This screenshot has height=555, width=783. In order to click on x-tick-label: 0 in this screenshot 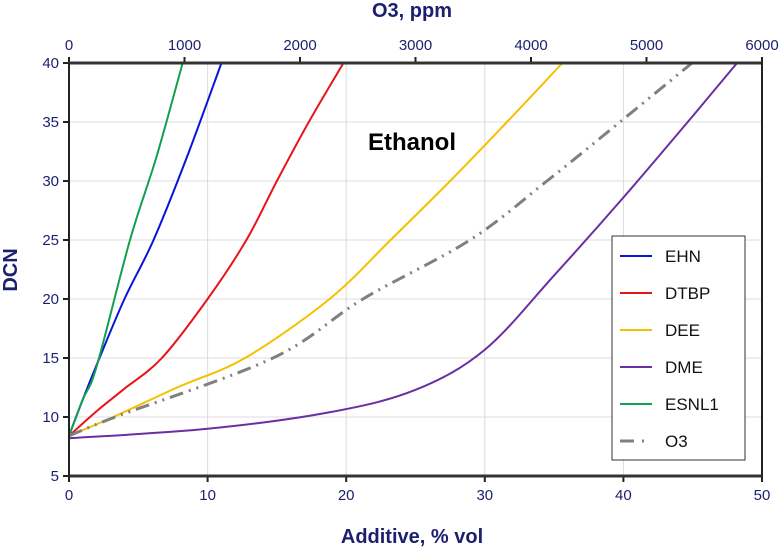, I will do `click(69, 495)`.